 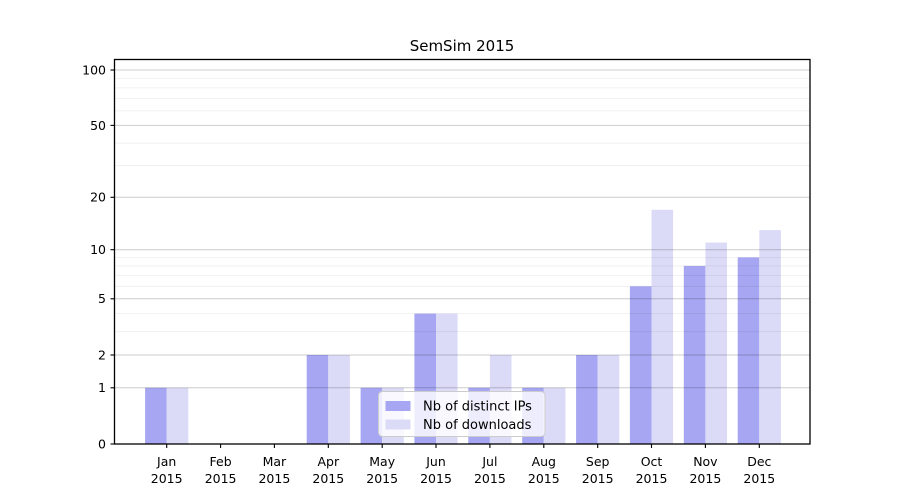 What do you see at coordinates (102, 354) in the screenshot?
I see `y-tick-label-2: 2` at bounding box center [102, 354].